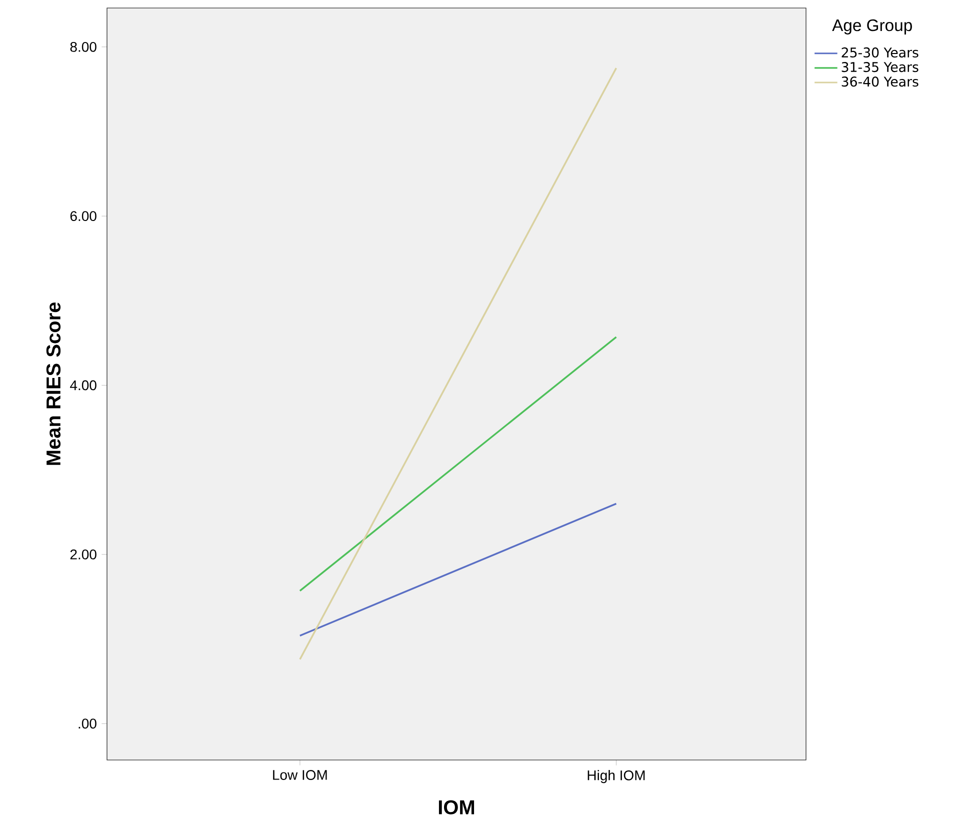  I want to click on y-tick-label: 4.00, so click(83, 385).